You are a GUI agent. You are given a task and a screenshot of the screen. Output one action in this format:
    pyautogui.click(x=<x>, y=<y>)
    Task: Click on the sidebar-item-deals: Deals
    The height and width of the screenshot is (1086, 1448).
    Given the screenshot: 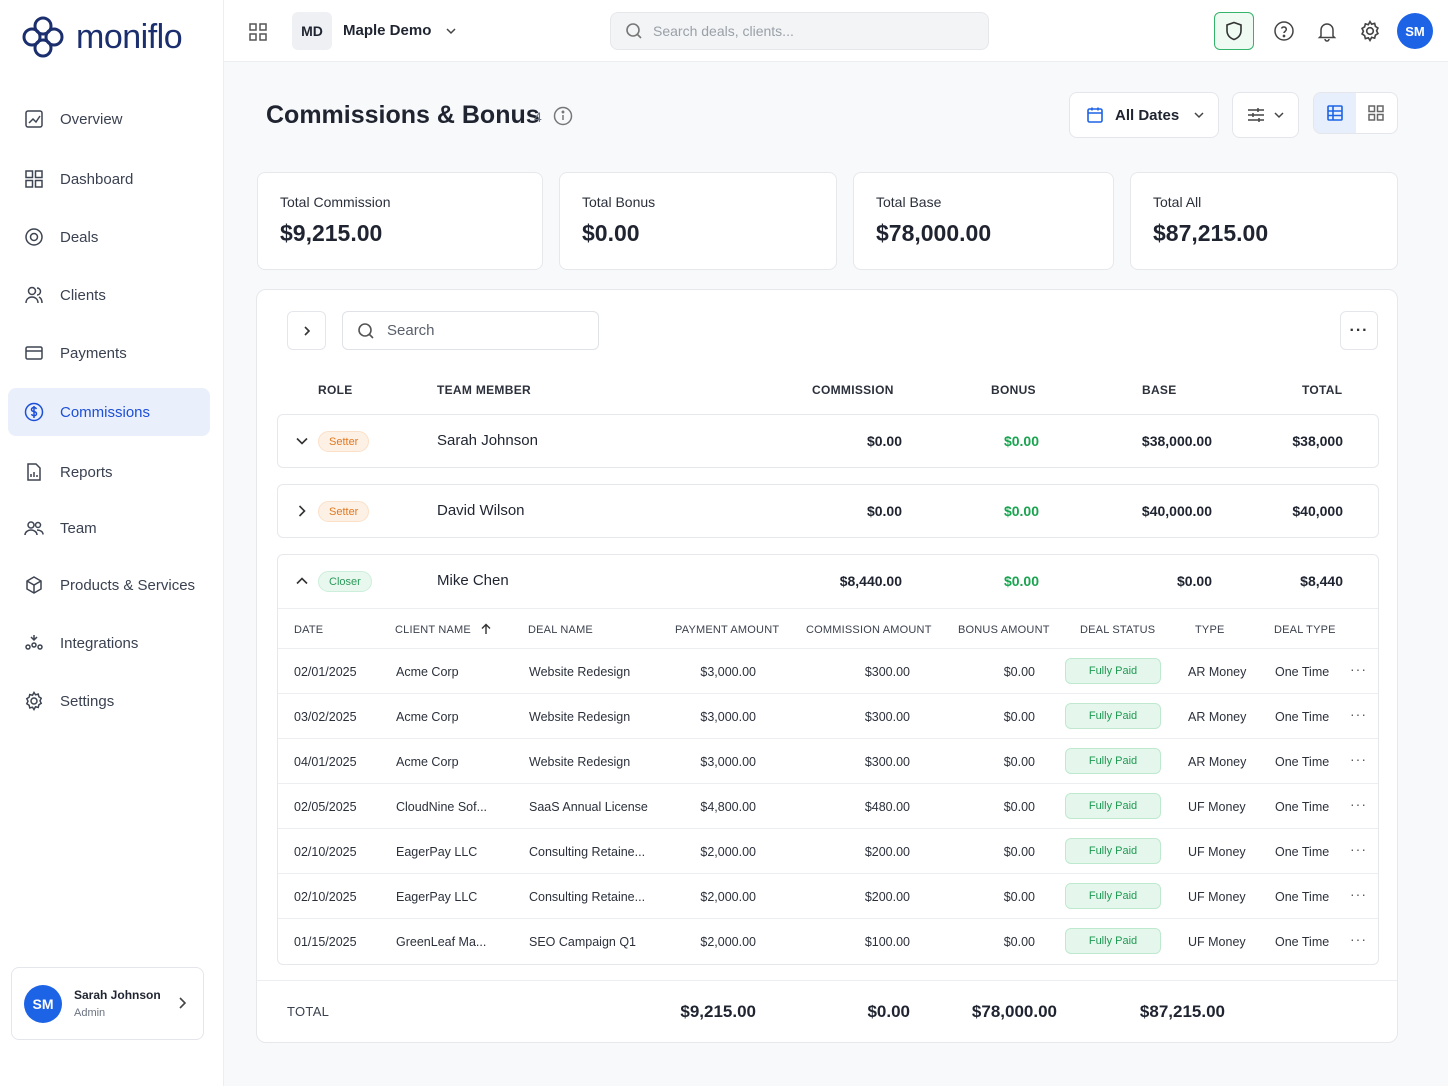 What is the action you would take?
    pyautogui.click(x=109, y=237)
    